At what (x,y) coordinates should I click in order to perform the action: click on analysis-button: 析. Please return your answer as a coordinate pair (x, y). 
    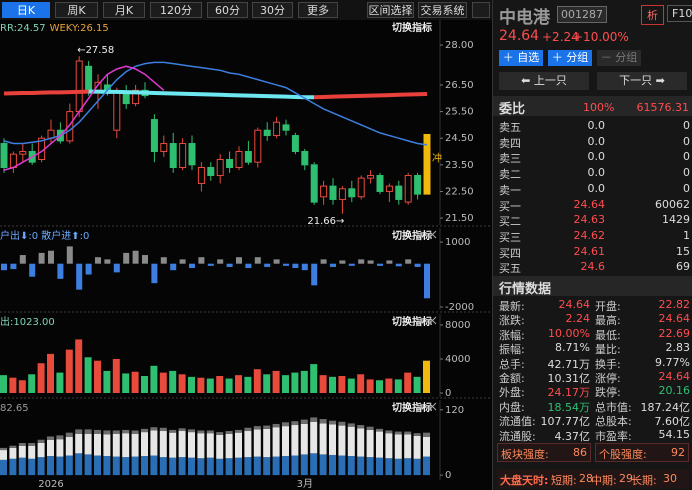
    Looking at the image, I should click on (652, 15).